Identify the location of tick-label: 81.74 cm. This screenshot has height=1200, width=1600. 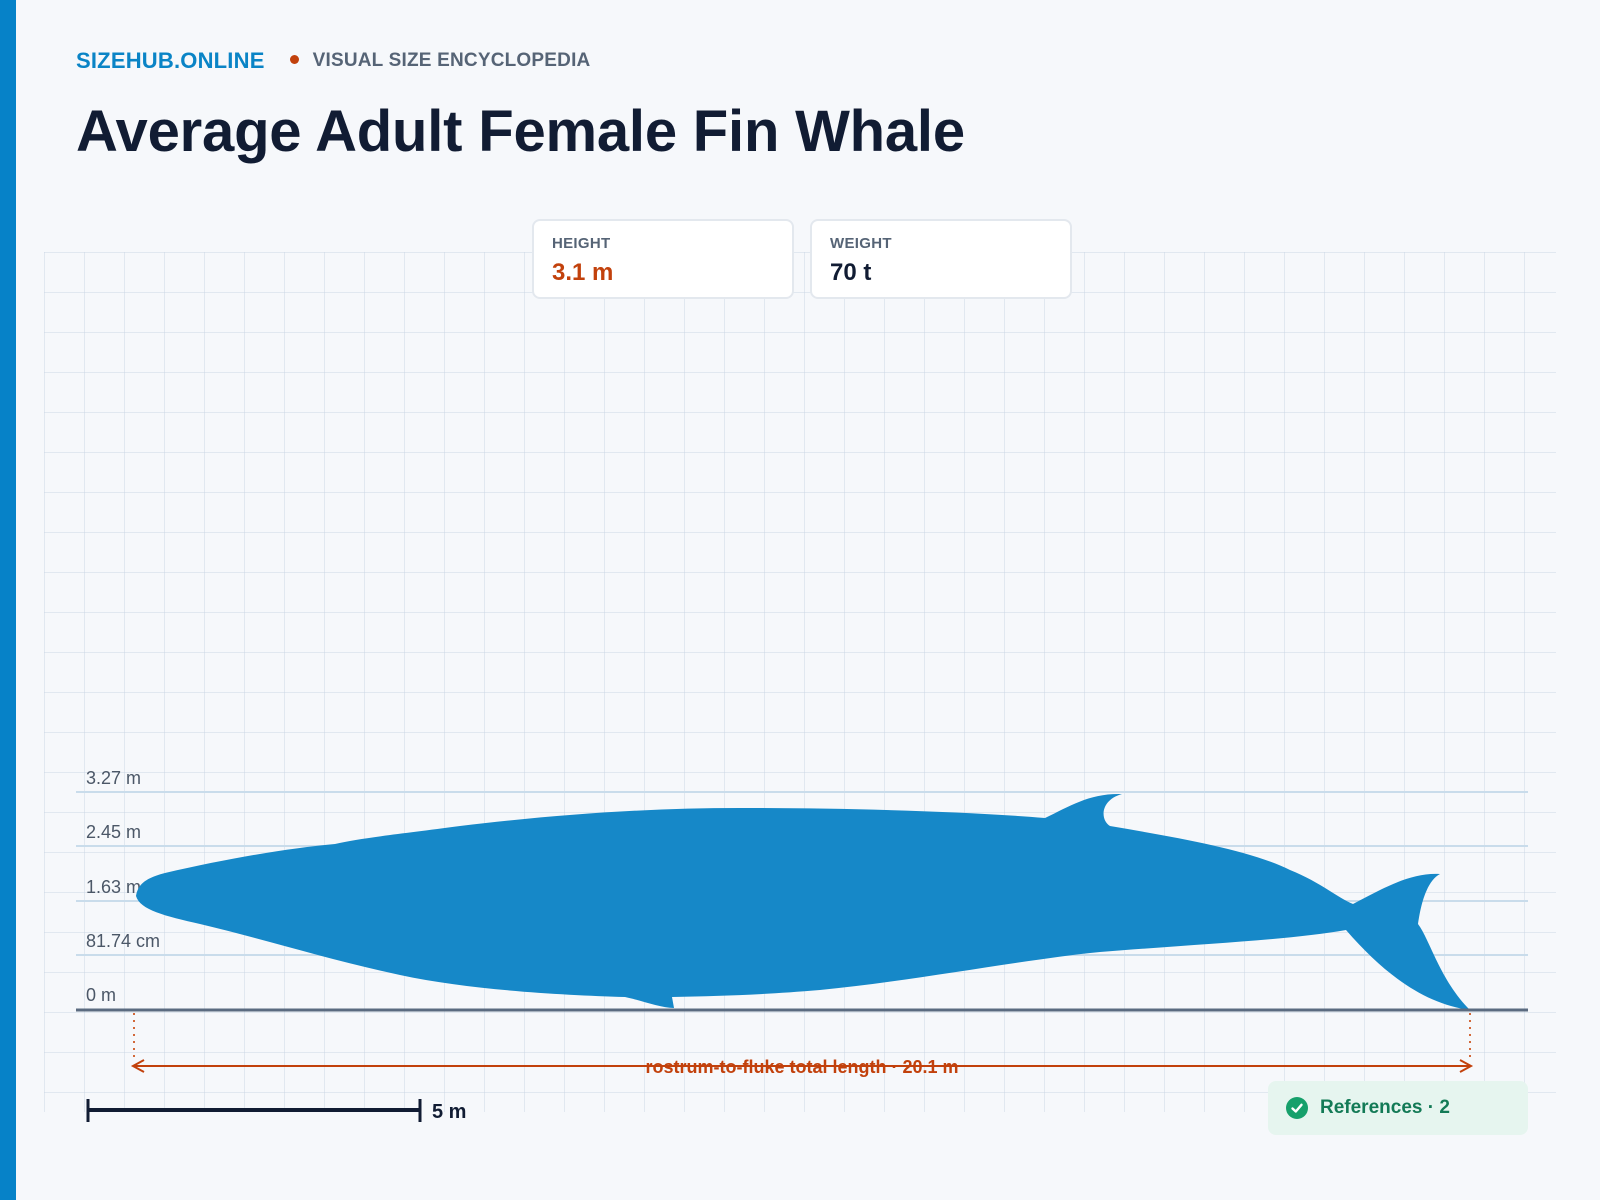
(123, 941).